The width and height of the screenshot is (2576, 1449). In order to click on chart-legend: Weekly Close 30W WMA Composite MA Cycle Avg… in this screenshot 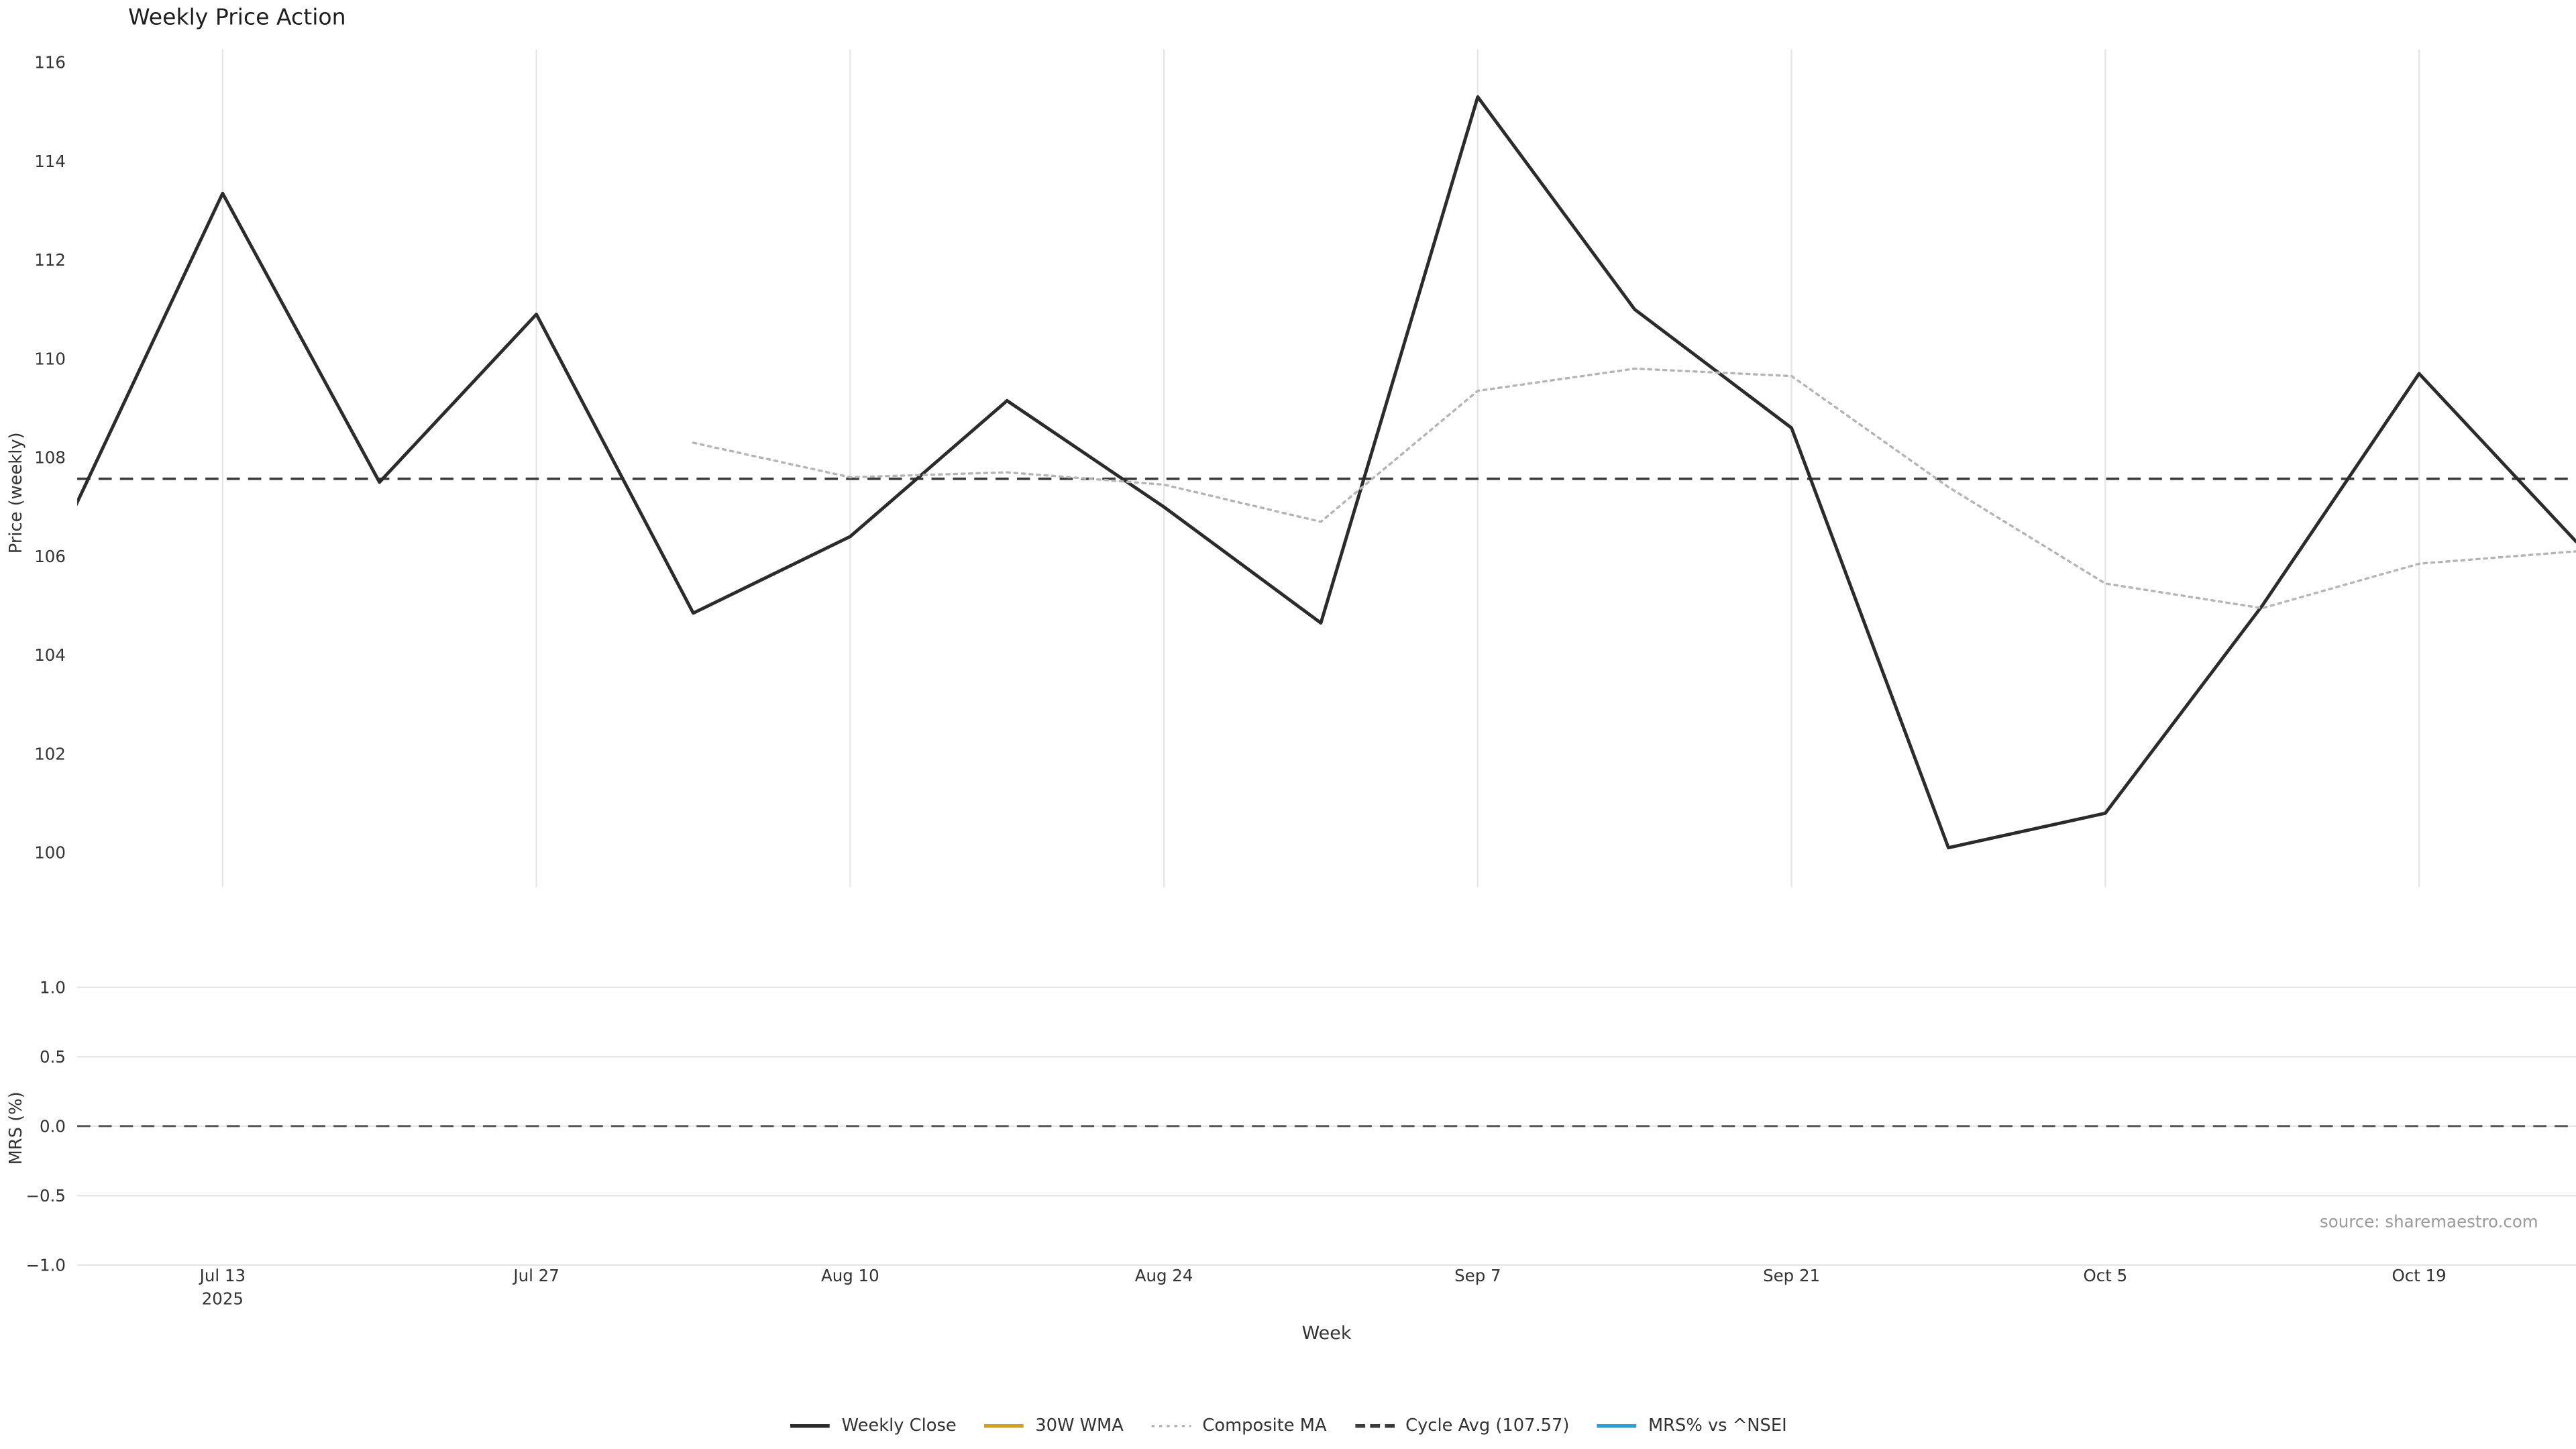, I will do `click(1288, 1426)`.